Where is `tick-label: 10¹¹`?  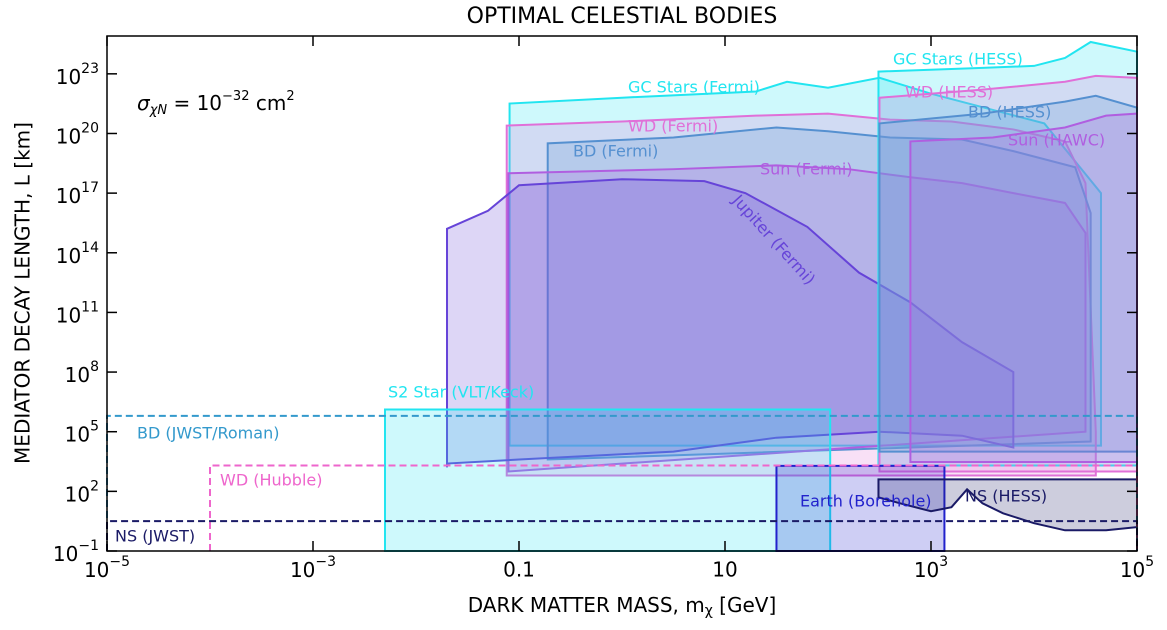
tick-label: 10¹¹ is located at coordinates (77, 313).